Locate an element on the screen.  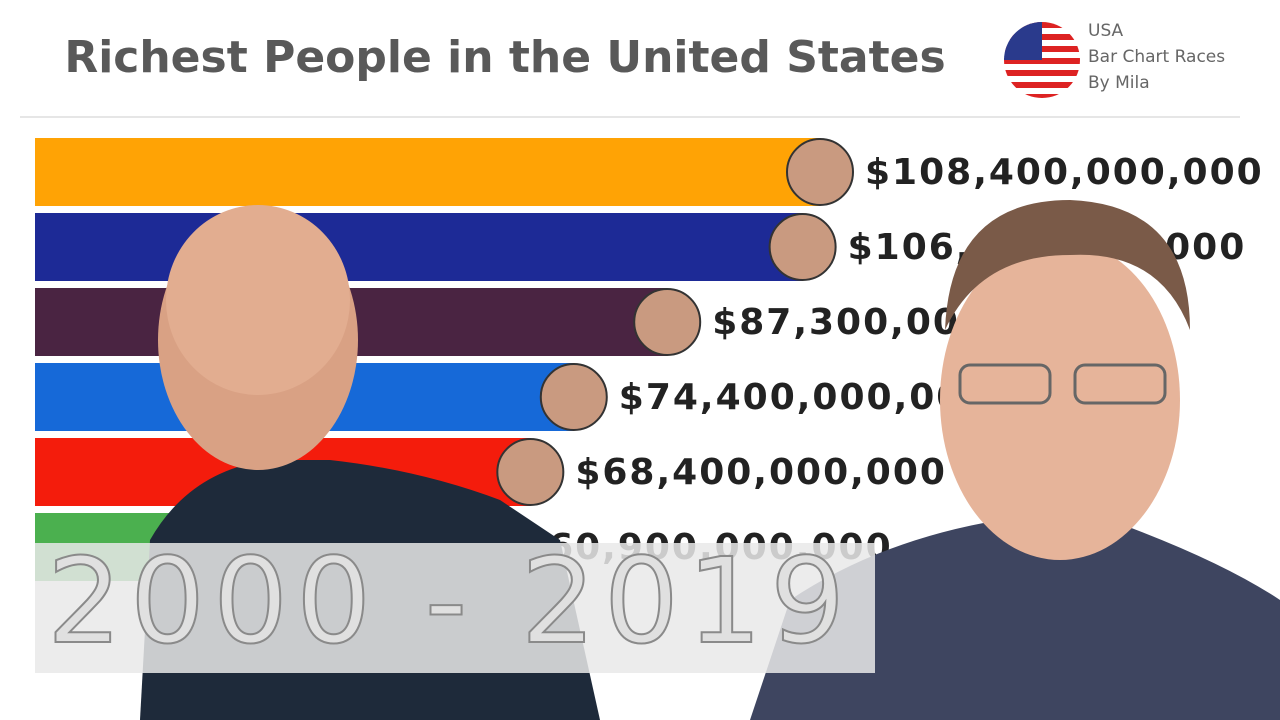
value-label: $68,400,000,000 is located at coordinates (761, 472).